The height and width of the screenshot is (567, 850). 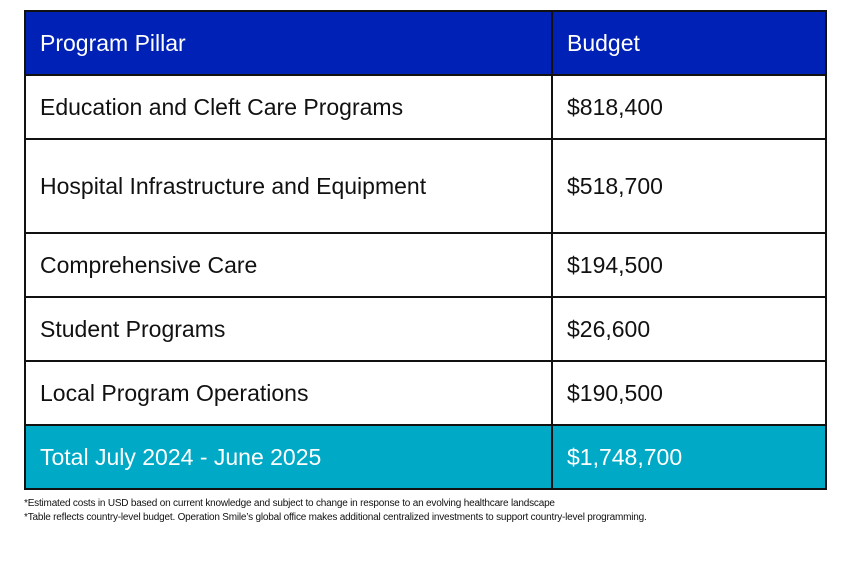 I want to click on budget-cell: $26,600, so click(x=689, y=329).